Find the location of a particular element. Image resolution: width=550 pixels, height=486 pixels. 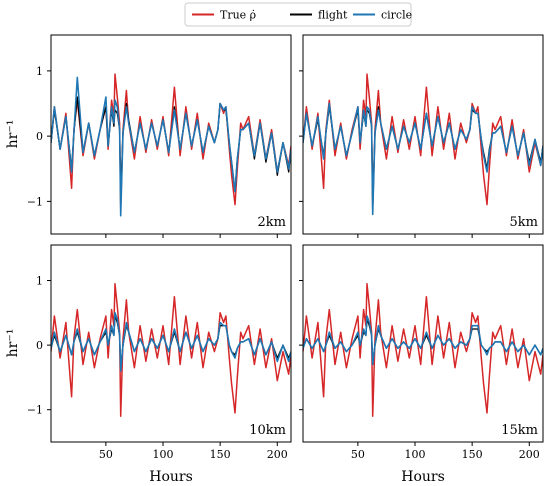

legend-entry-label: flight is located at coordinates (333, 15).